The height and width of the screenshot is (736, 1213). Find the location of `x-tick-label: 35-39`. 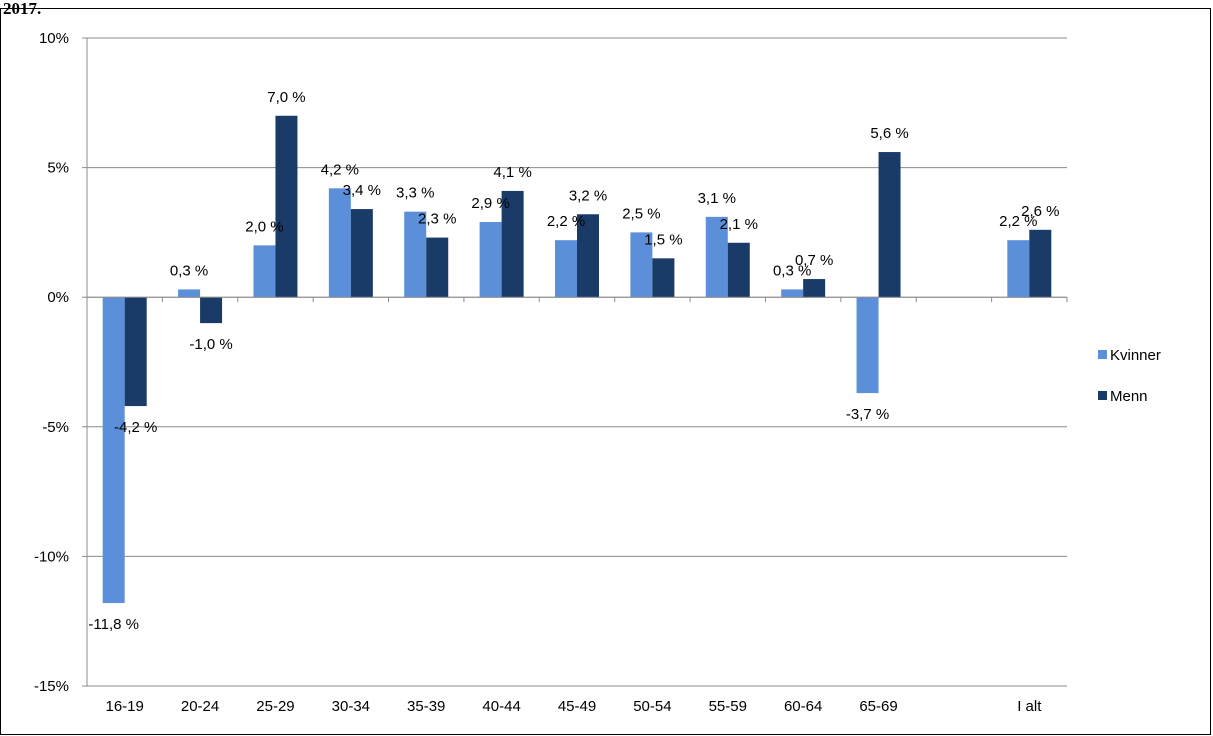

x-tick-label: 35-39 is located at coordinates (426, 706).